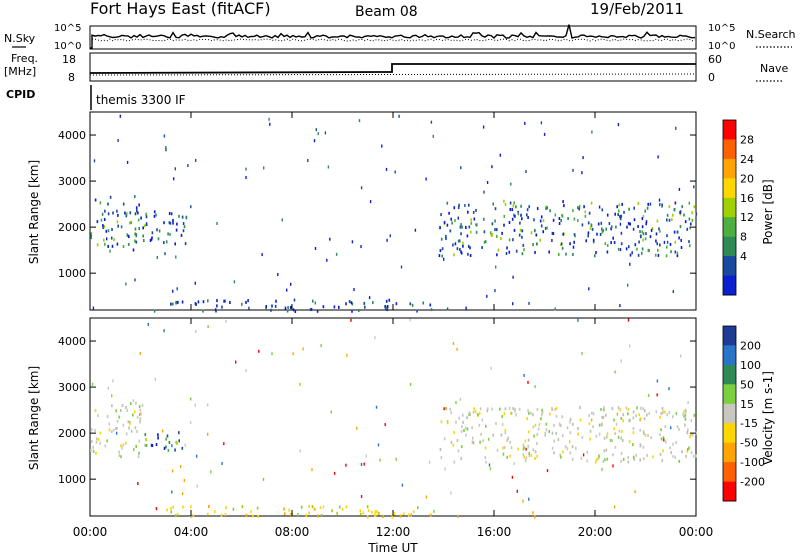  I want to click on colorbar-swatch, so click(729, 355).